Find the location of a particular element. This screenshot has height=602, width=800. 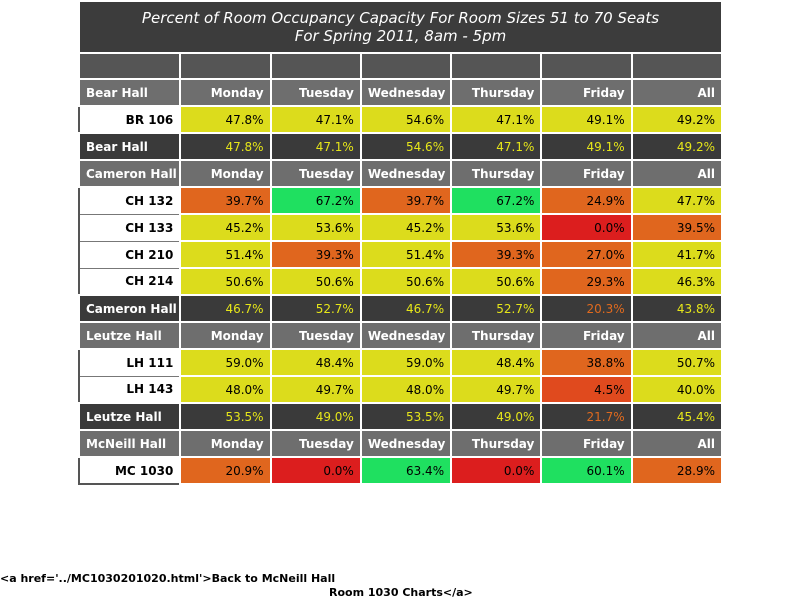

room-name: CH 210 is located at coordinates (129, 254).